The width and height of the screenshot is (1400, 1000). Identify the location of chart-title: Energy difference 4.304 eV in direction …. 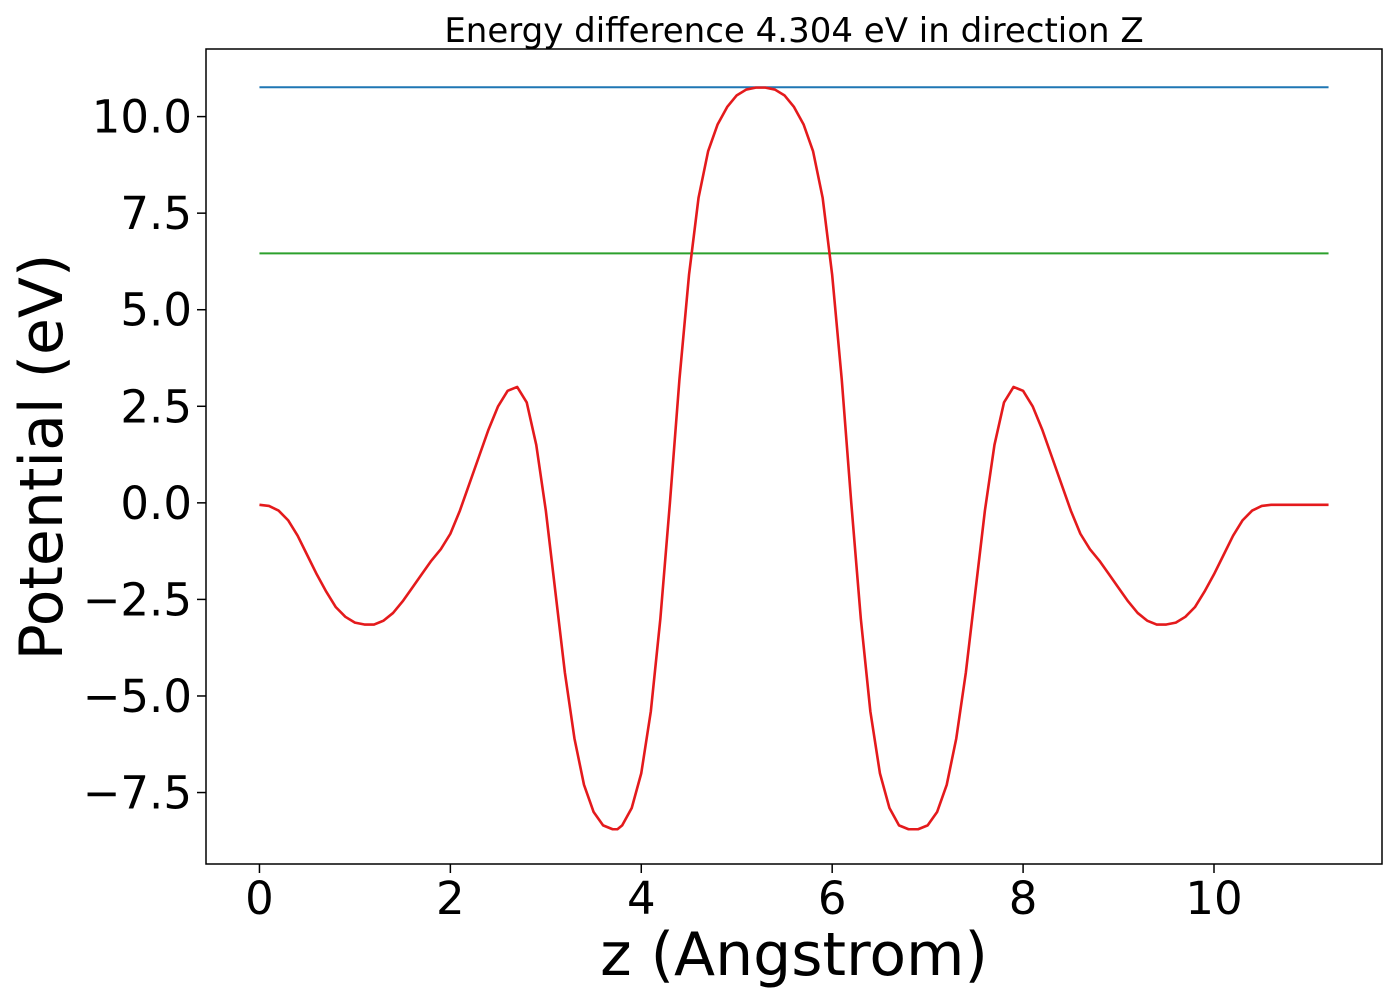
(793, 31).